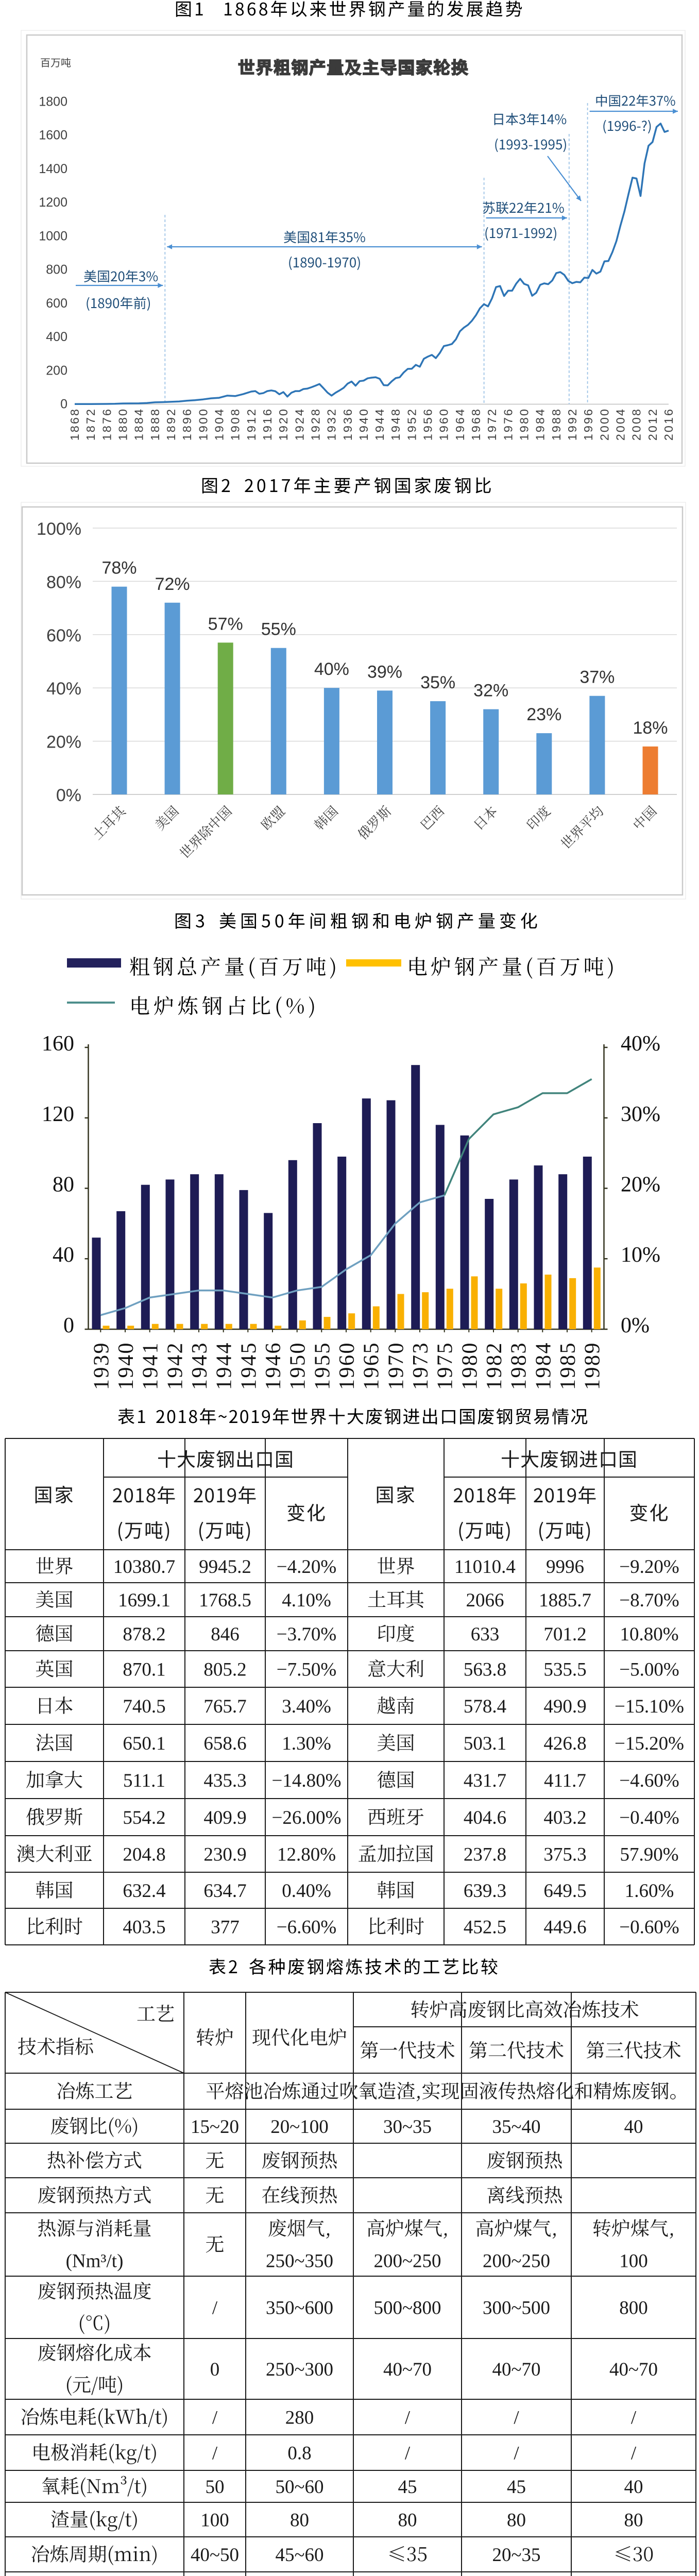 The image size is (699, 2576). What do you see at coordinates (565, 1780) in the screenshot?
I see `svg-text: 411.7` at bounding box center [565, 1780].